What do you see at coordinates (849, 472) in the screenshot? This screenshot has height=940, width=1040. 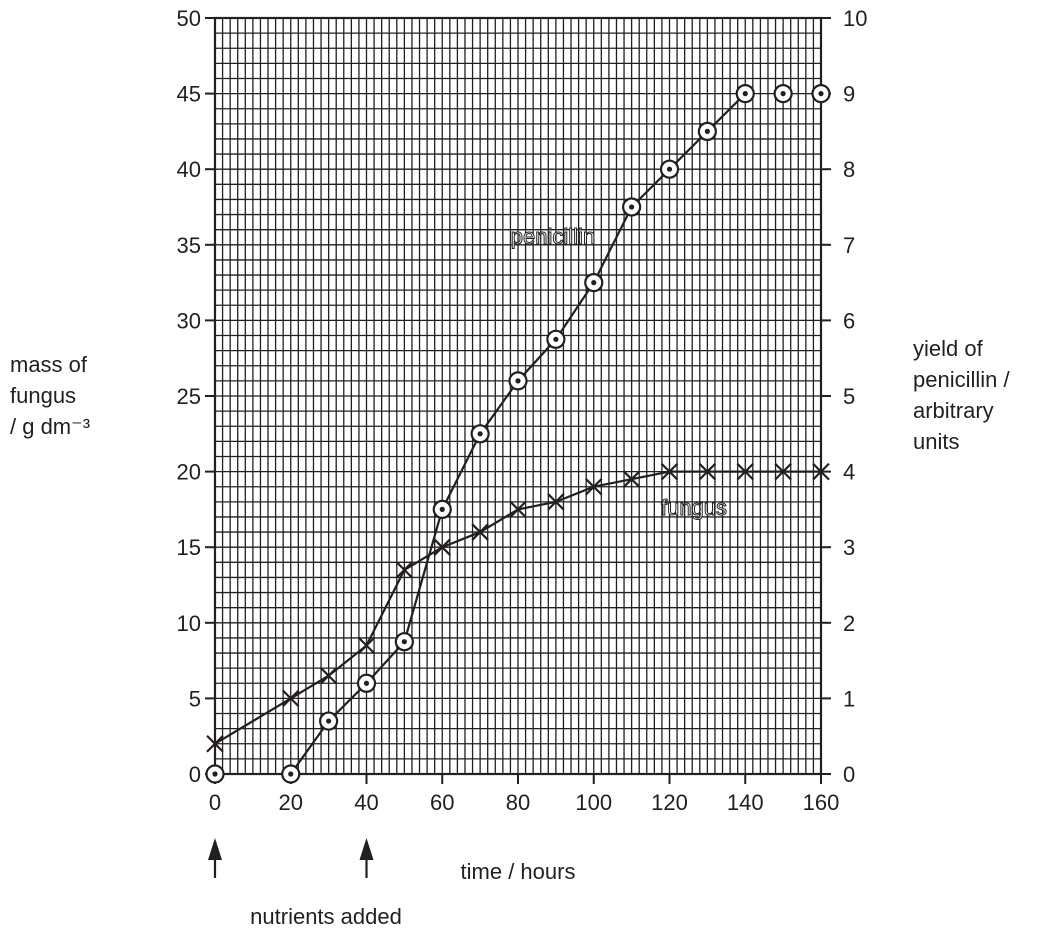 I see `y-right-tick-label: 4` at bounding box center [849, 472].